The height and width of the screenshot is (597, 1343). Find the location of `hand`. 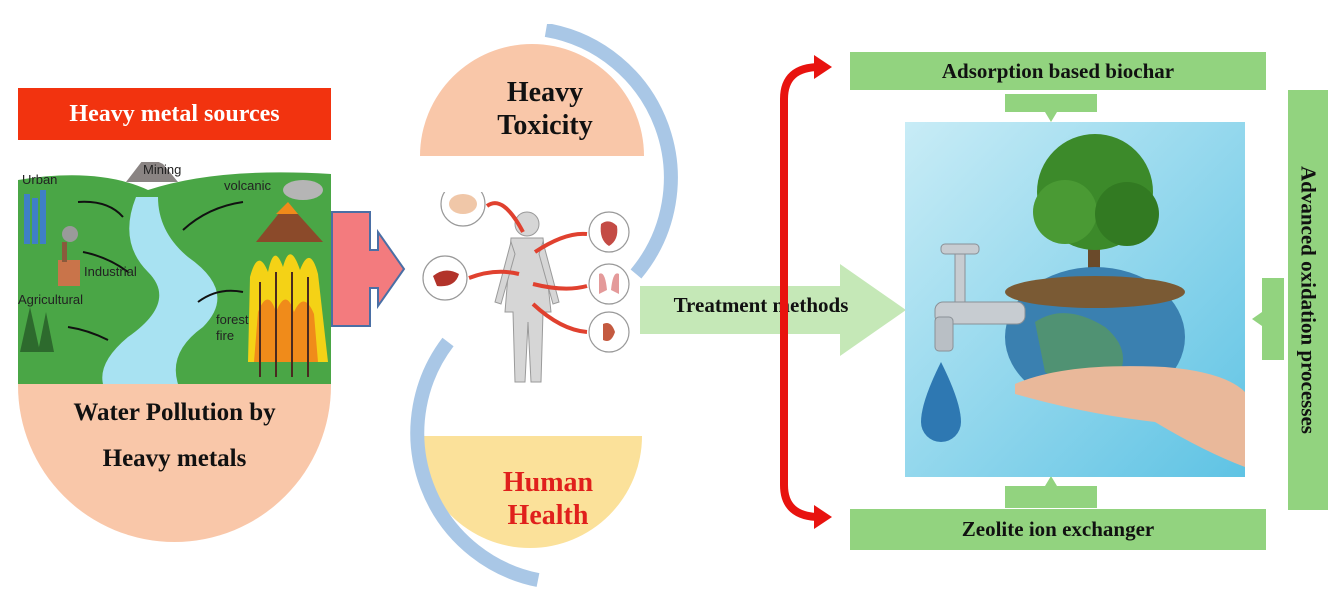

hand is located at coordinates (1130, 416).